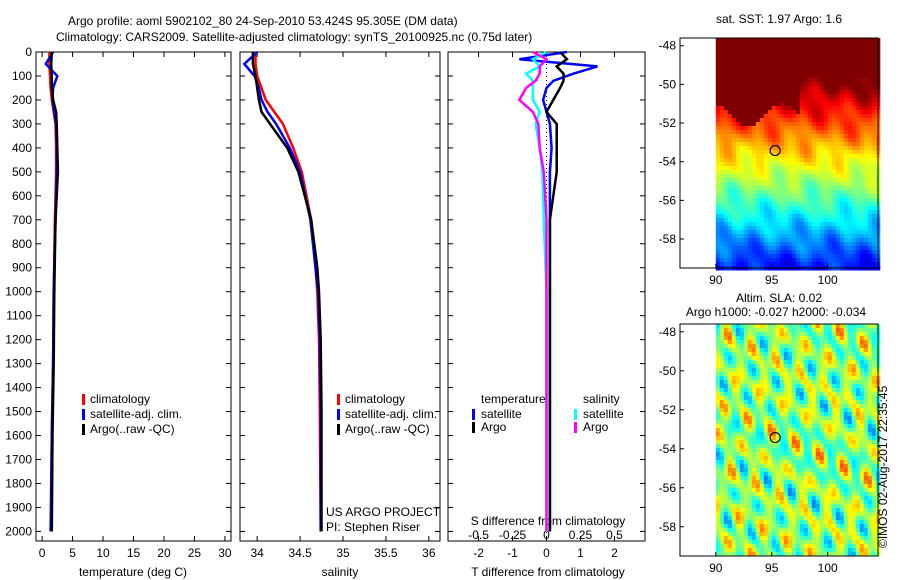 This screenshot has height=580, width=900. What do you see at coordinates (338, 414) in the screenshot?
I see `legend-swatch` at bounding box center [338, 414].